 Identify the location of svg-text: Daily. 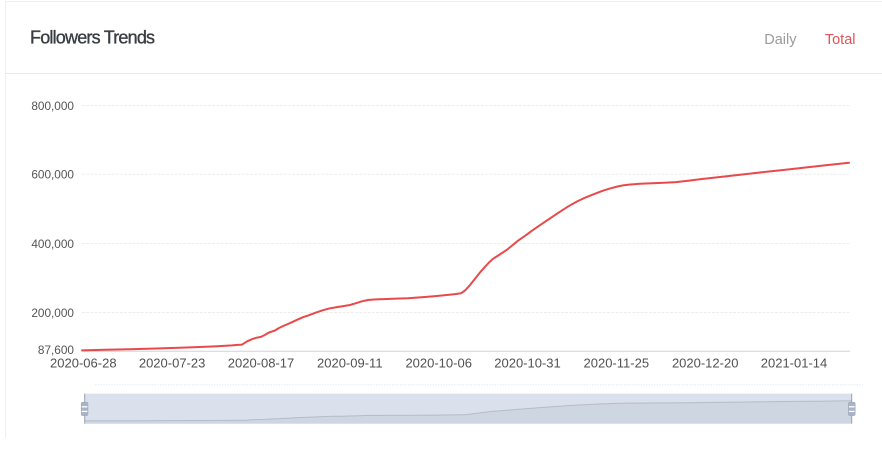
(780, 40).